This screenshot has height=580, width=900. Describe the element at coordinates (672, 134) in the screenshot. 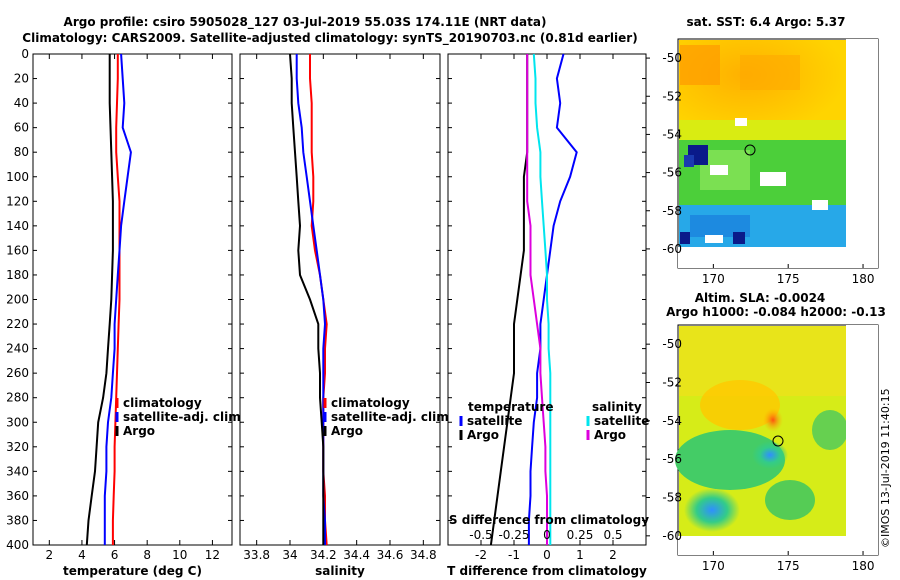

I see `sst_map-ytick-label: -54` at that location.